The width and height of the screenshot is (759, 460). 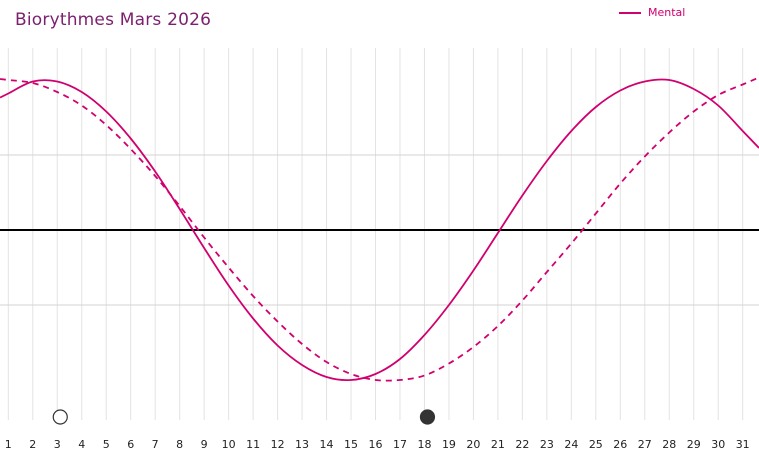 I want to click on new-moon-marker, so click(x=60, y=417).